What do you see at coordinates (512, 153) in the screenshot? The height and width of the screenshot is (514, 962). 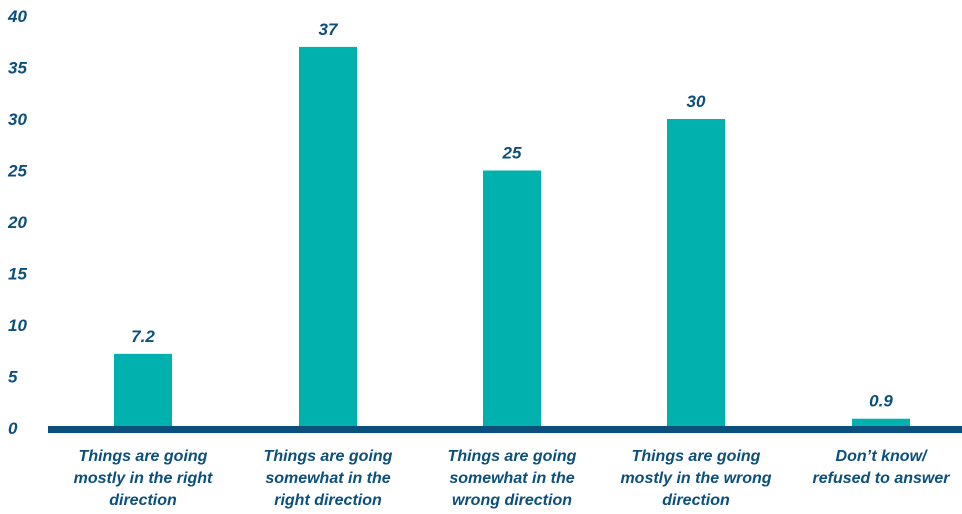 I see `data-label: 25` at bounding box center [512, 153].